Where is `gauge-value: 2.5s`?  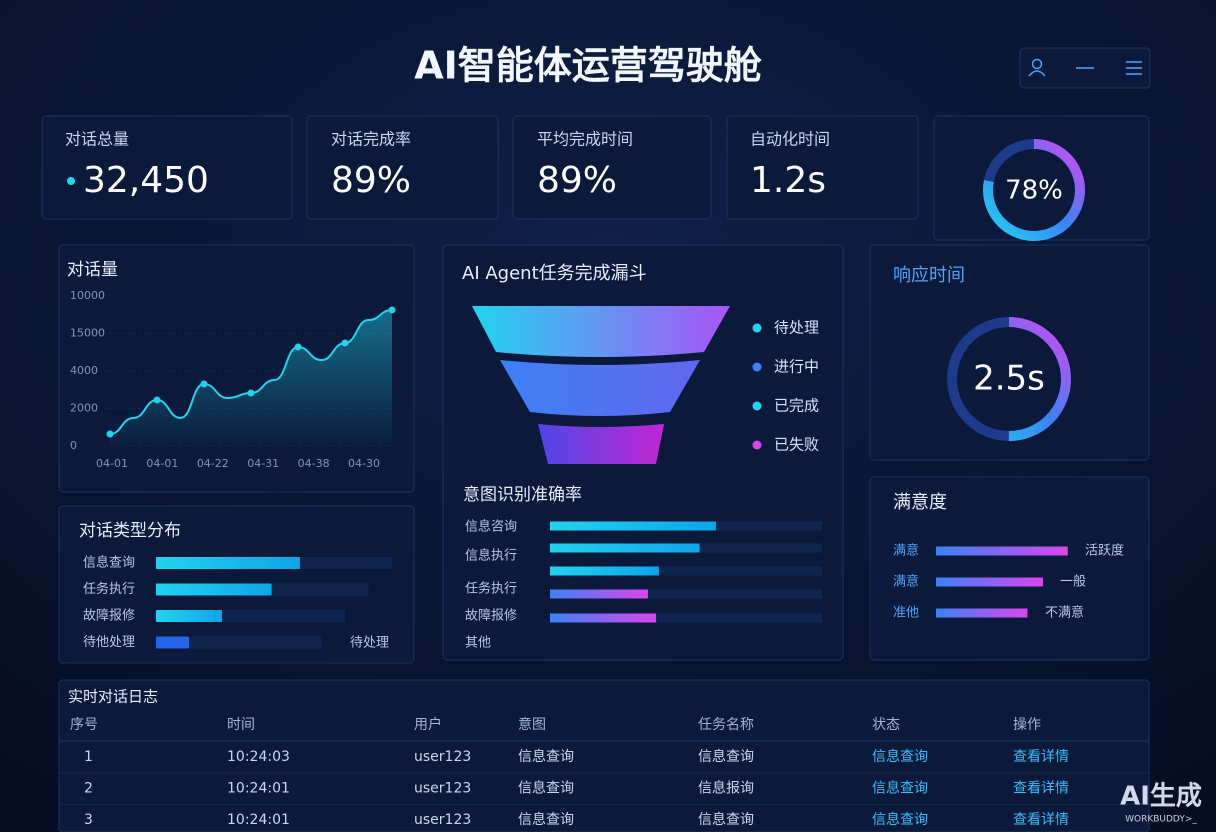
gauge-value: 2.5s is located at coordinates (1009, 379).